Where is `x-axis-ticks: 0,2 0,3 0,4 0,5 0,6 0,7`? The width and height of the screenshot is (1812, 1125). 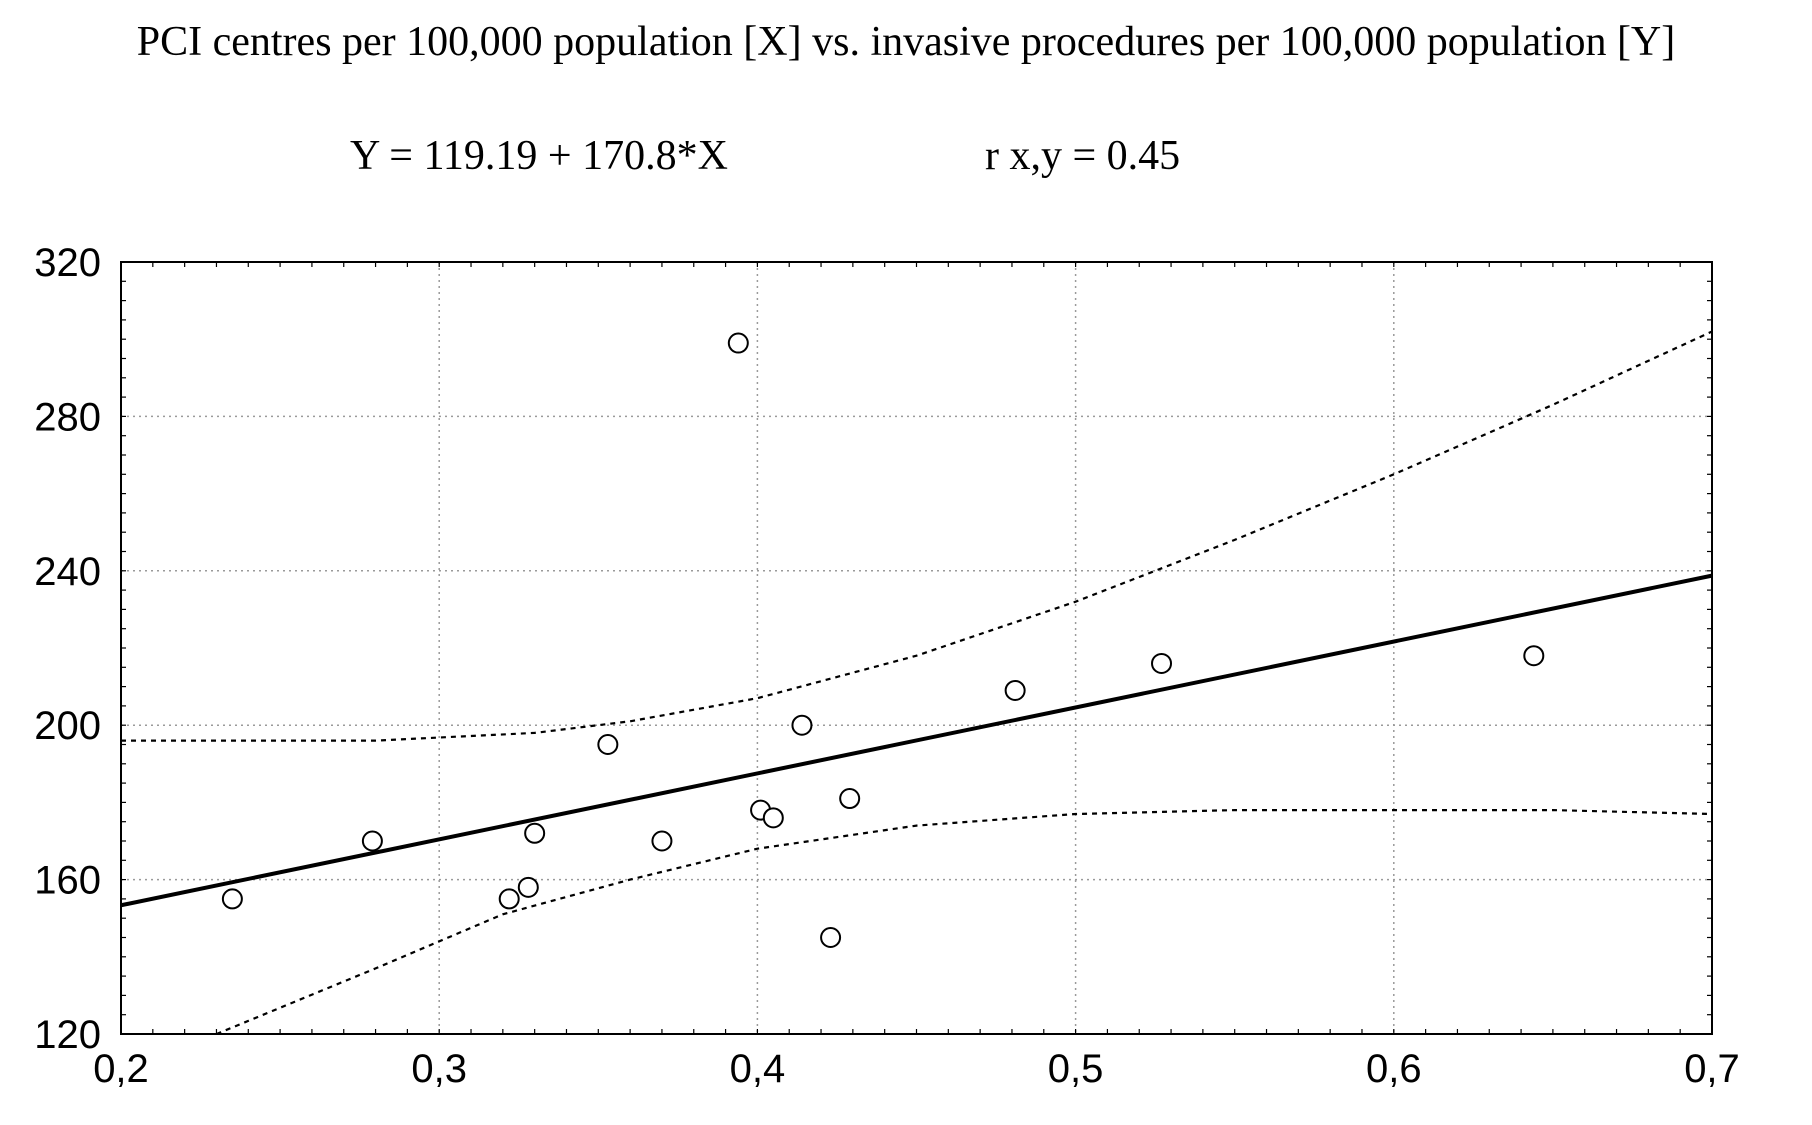 x-axis-ticks: 0,2 0,3 0,4 0,5 0,6 0,7 is located at coordinates (916, 1069).